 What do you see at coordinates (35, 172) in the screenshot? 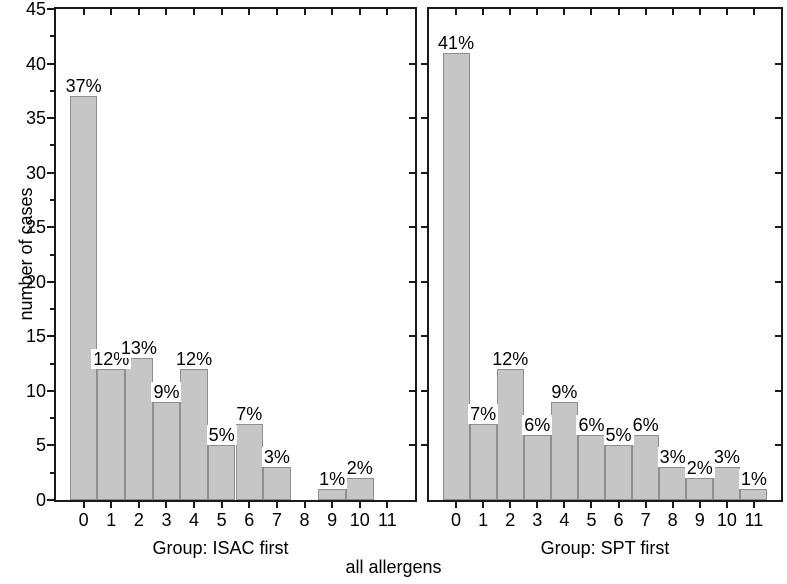
I see `y-tick-label: 30` at bounding box center [35, 172].